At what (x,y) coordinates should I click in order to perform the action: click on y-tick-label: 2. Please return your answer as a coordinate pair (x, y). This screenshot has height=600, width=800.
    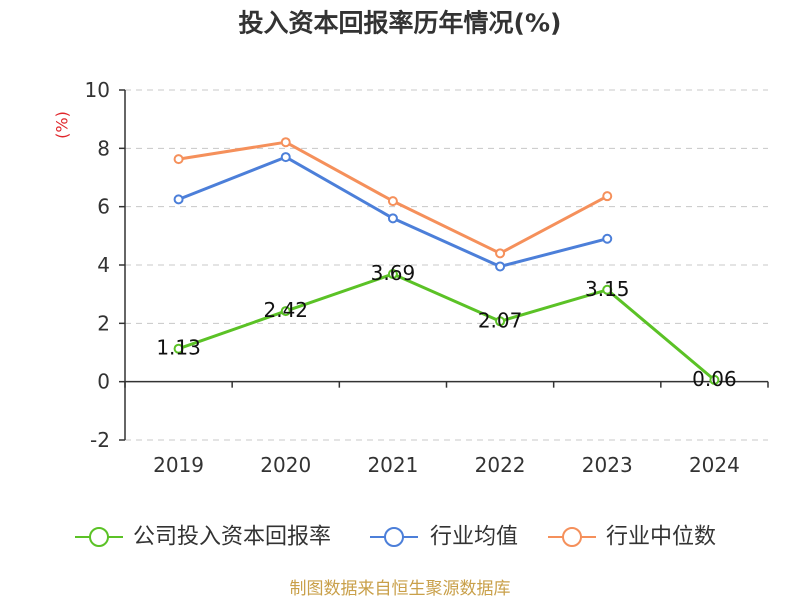
    Looking at the image, I should click on (103, 323).